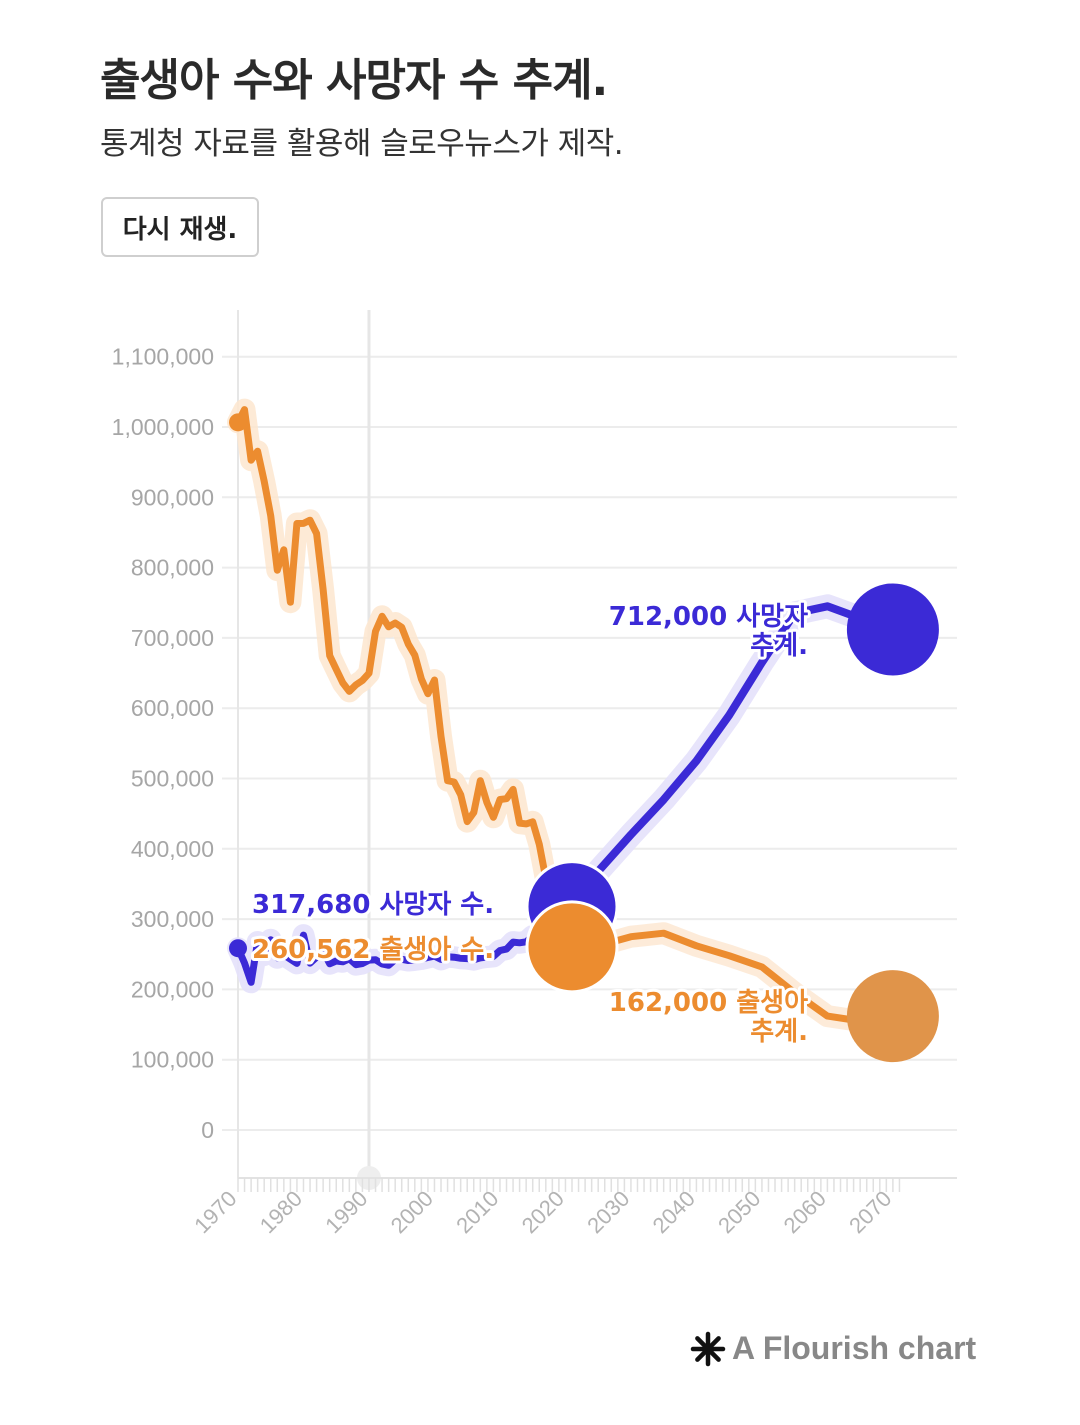 This screenshot has width=1080, height=1425. Describe the element at coordinates (854, 1348) in the screenshot. I see `flourish-credit-label: A Flourish chart` at that location.